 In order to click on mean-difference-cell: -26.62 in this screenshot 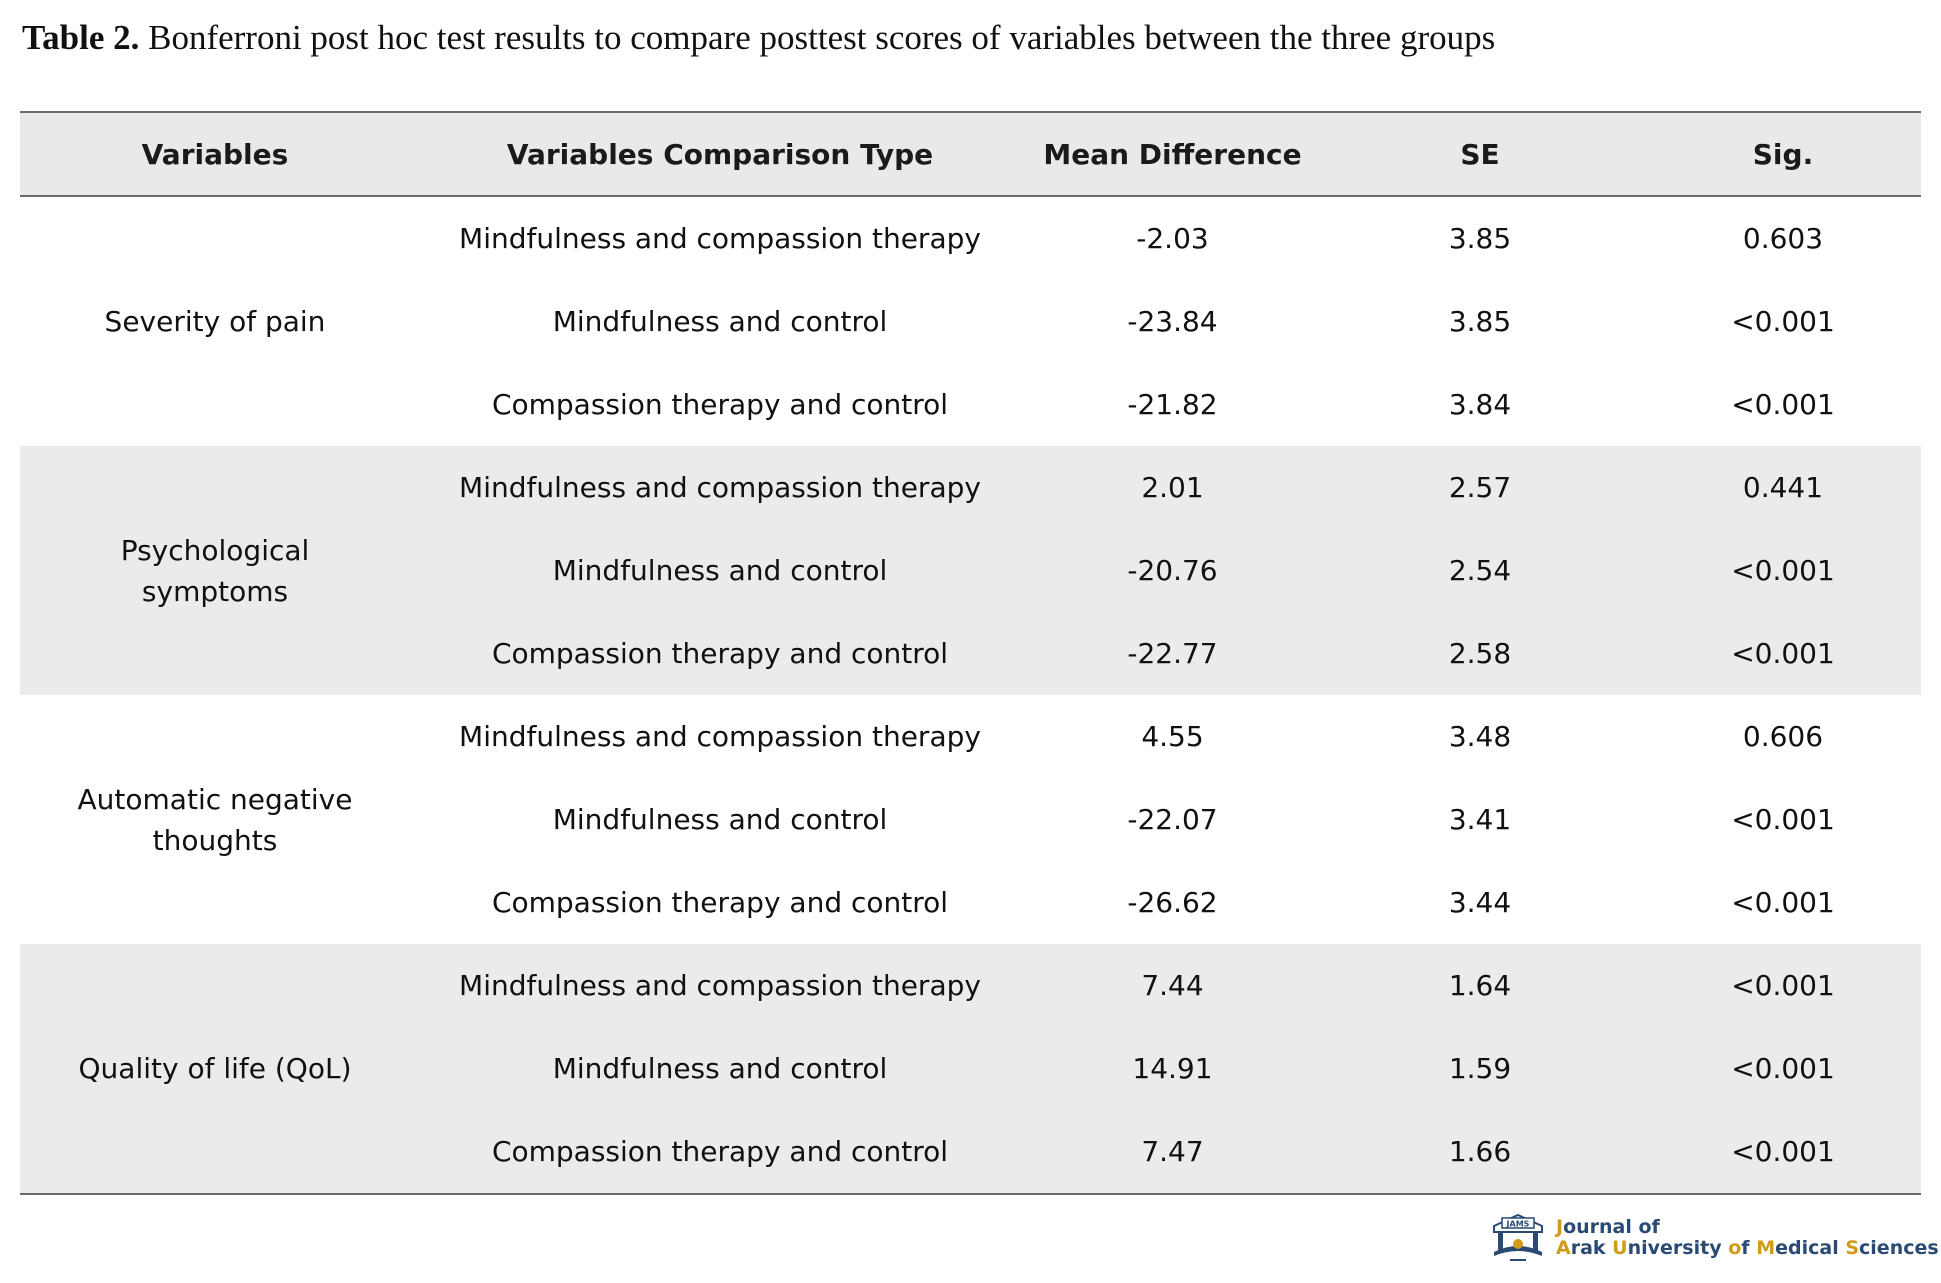, I will do `click(1172, 902)`.